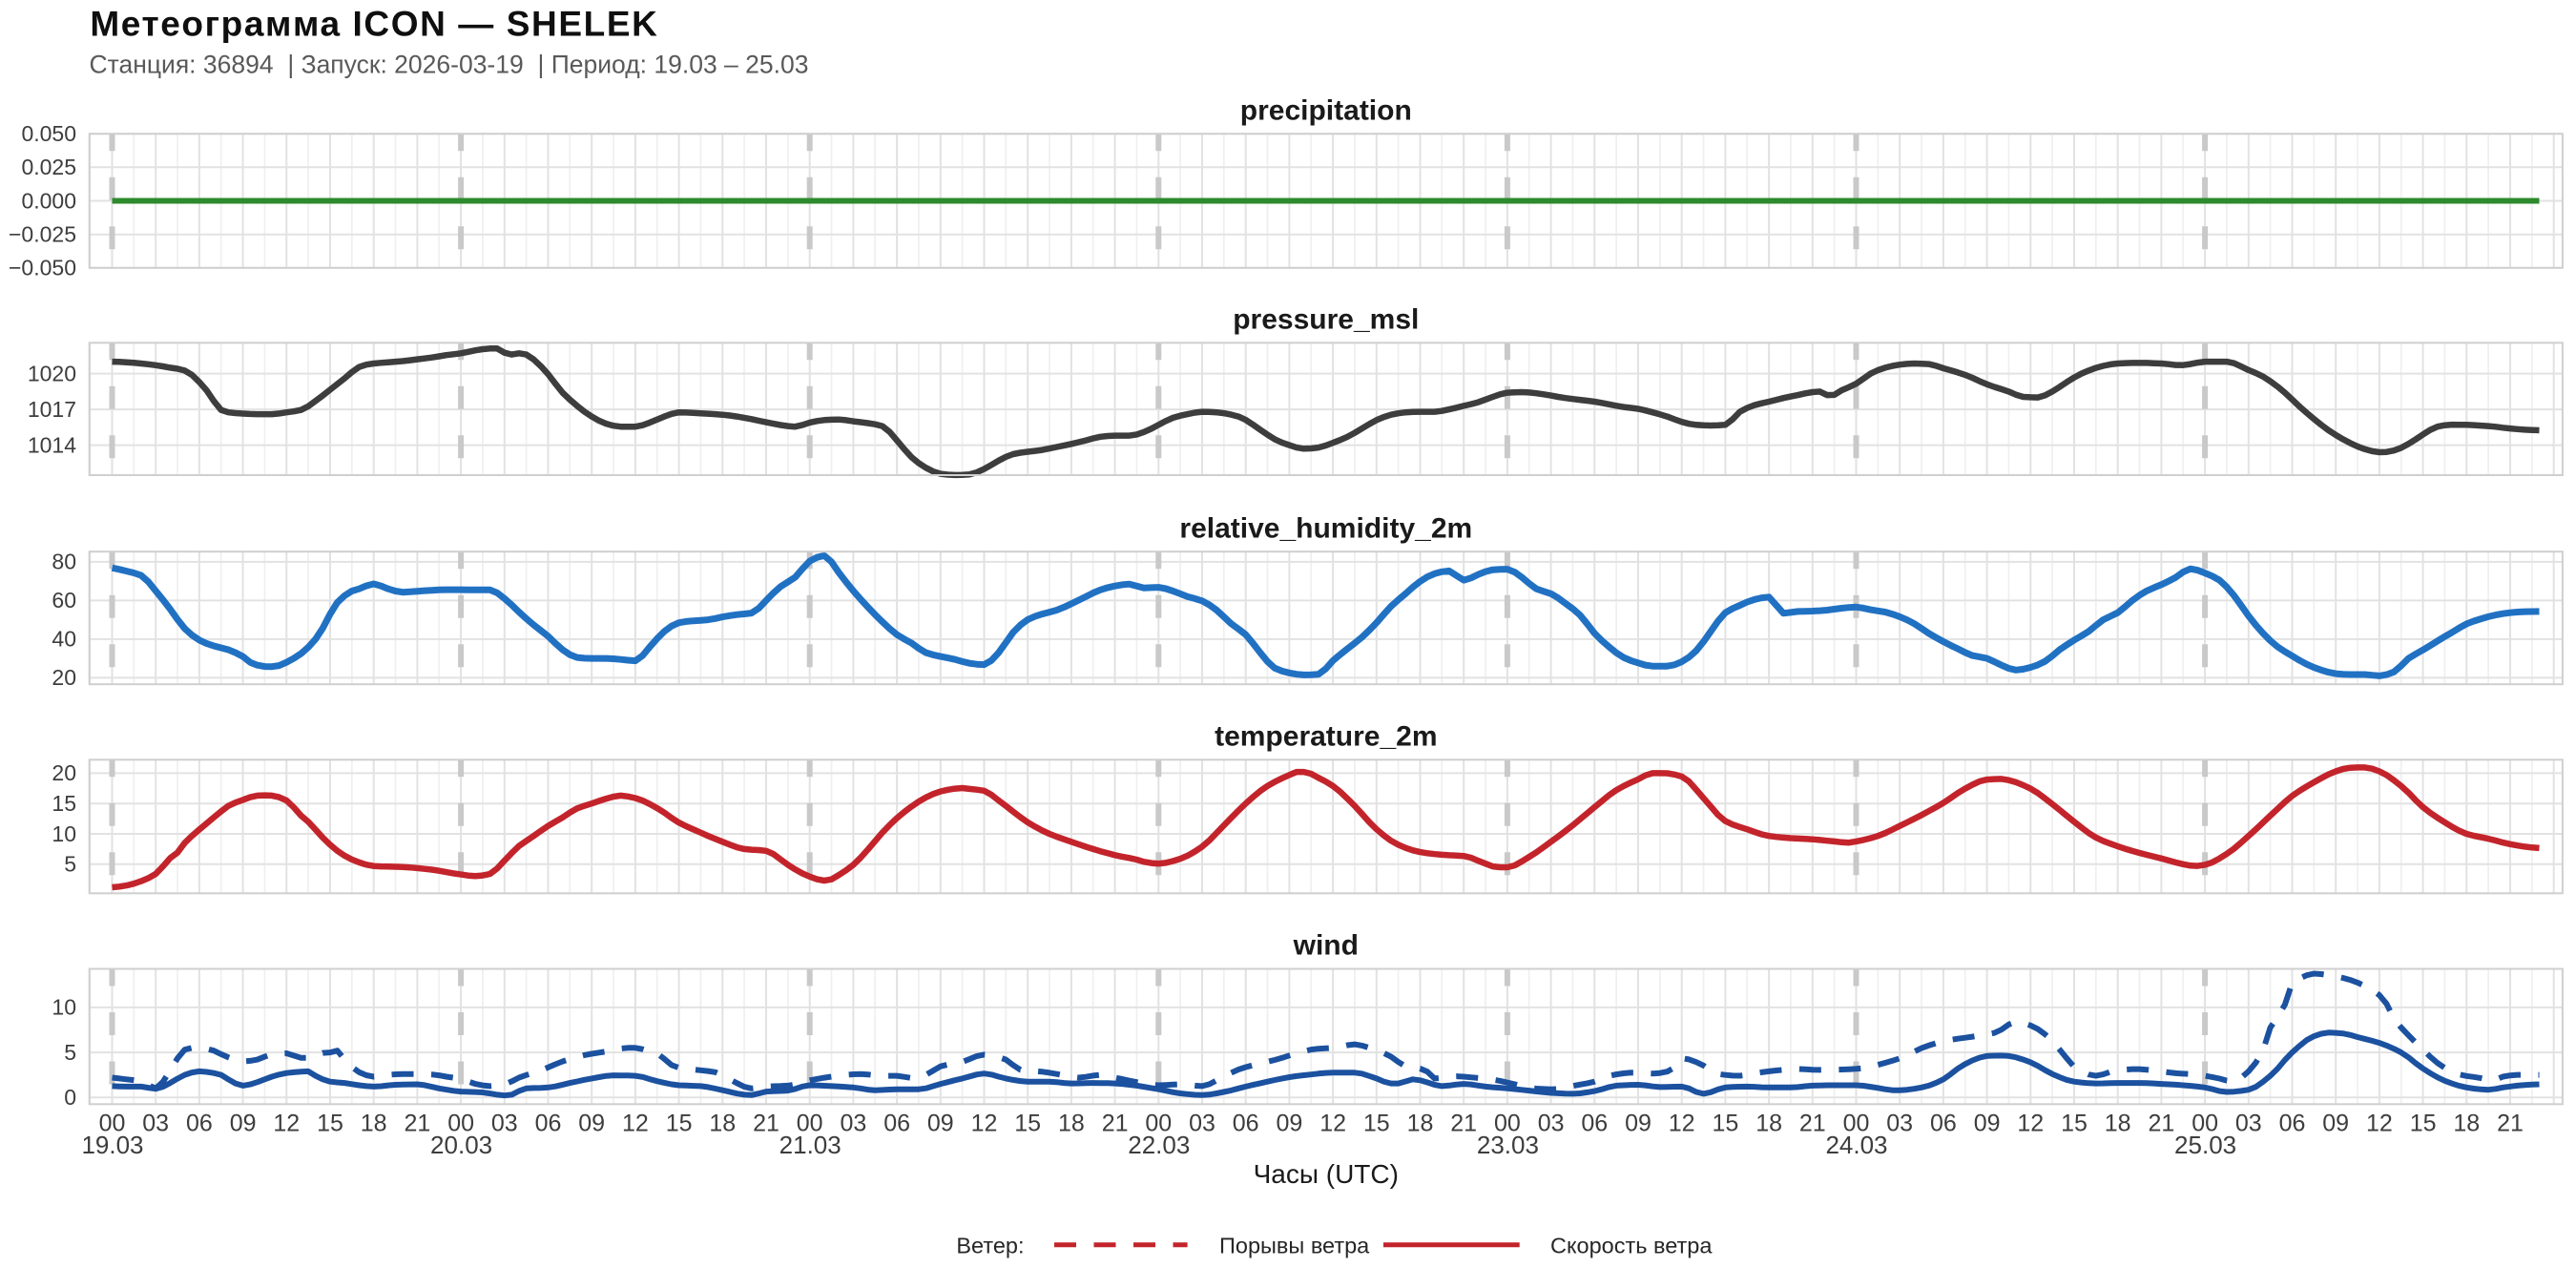 The height and width of the screenshot is (1288, 2576). What do you see at coordinates (52, 409) in the screenshot?
I see `svg-text: 1017` at bounding box center [52, 409].